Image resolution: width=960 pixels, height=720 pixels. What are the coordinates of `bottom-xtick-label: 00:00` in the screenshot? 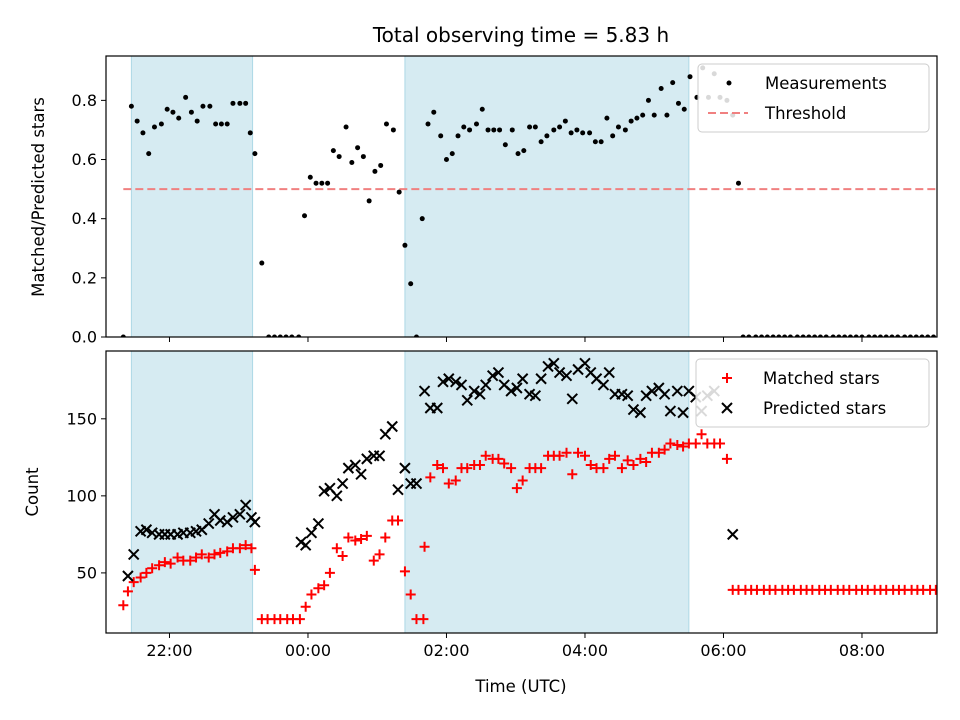 It's located at (308, 650).